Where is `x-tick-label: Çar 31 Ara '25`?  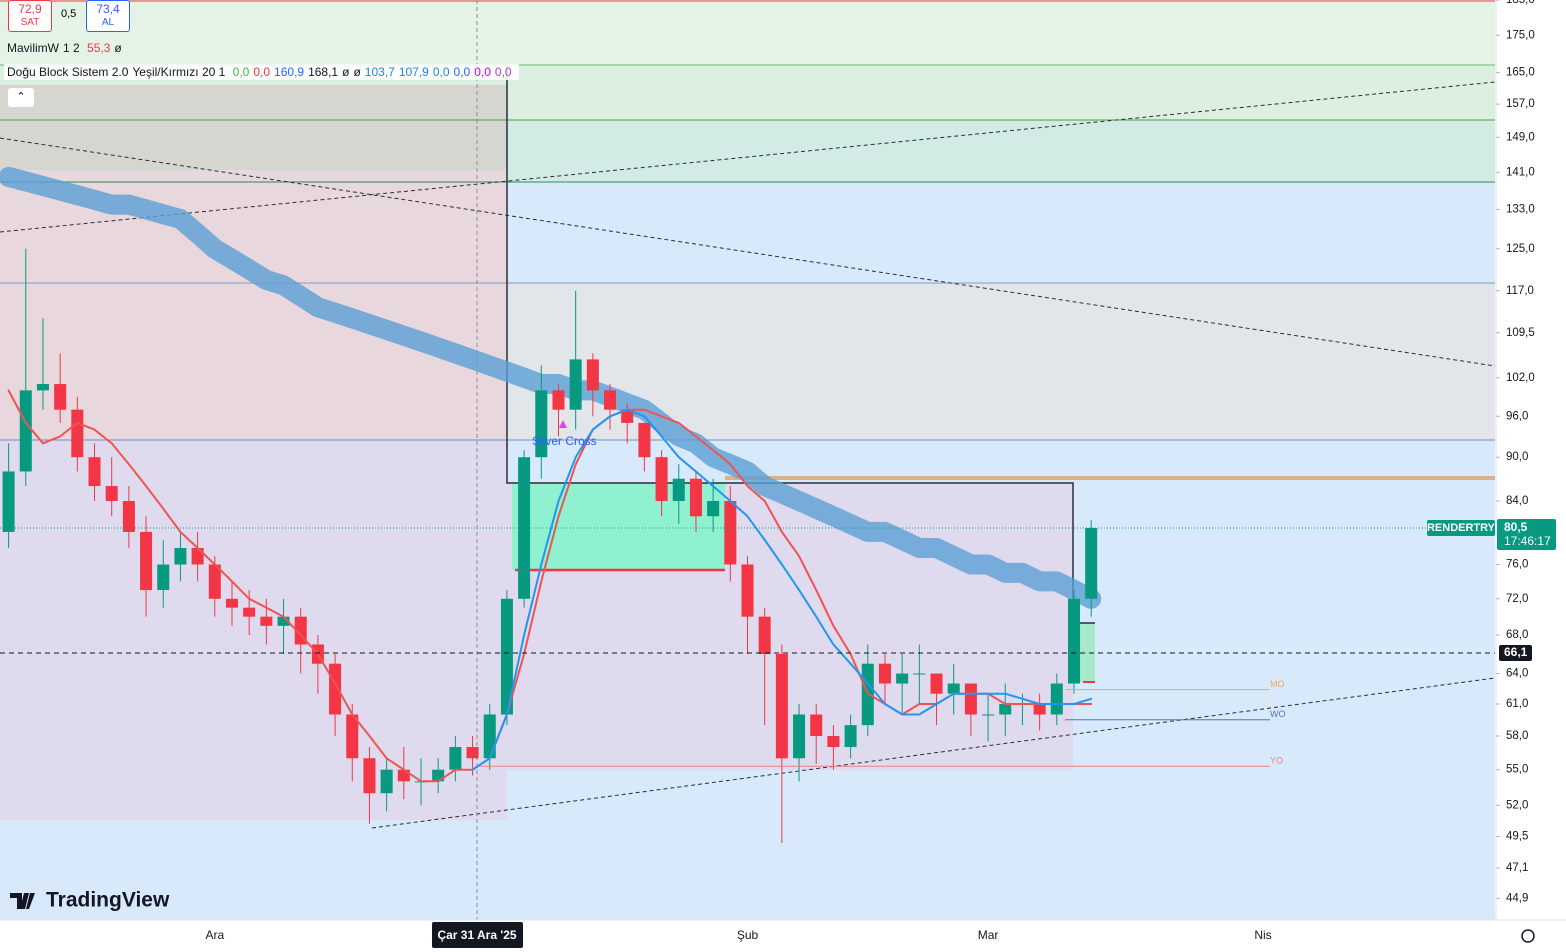 x-tick-label: Çar 31 Ara '25 is located at coordinates (476, 935).